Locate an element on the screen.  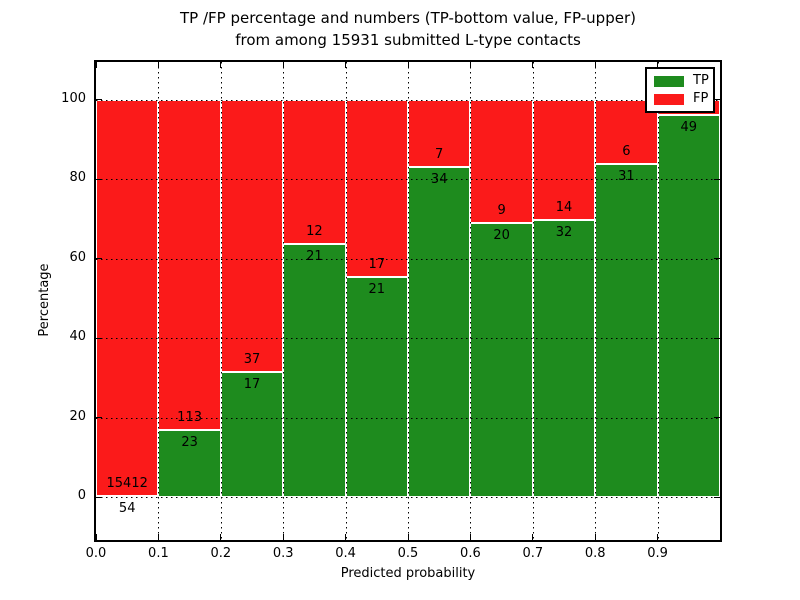
legend-entry: FP is located at coordinates (681, 98).